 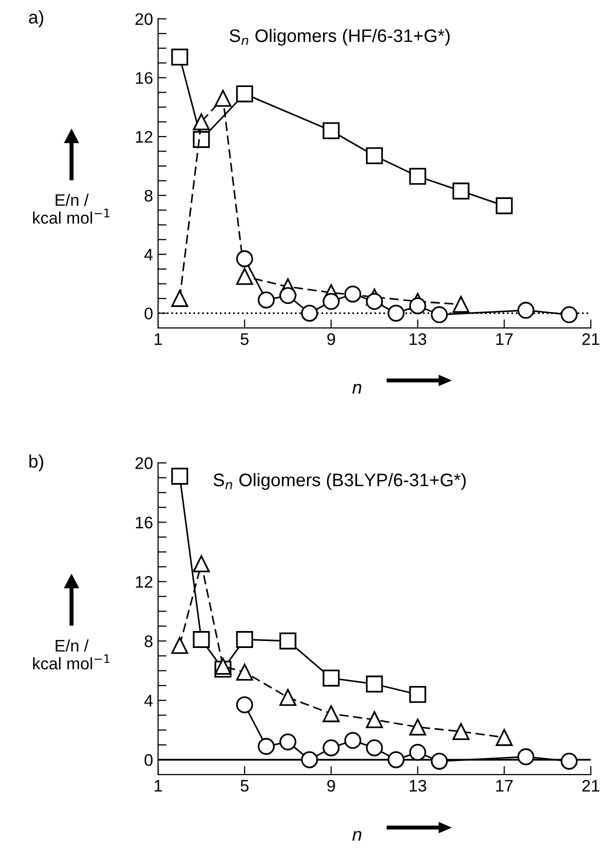 What do you see at coordinates (36, 463) in the screenshot?
I see `text: b)` at bounding box center [36, 463].